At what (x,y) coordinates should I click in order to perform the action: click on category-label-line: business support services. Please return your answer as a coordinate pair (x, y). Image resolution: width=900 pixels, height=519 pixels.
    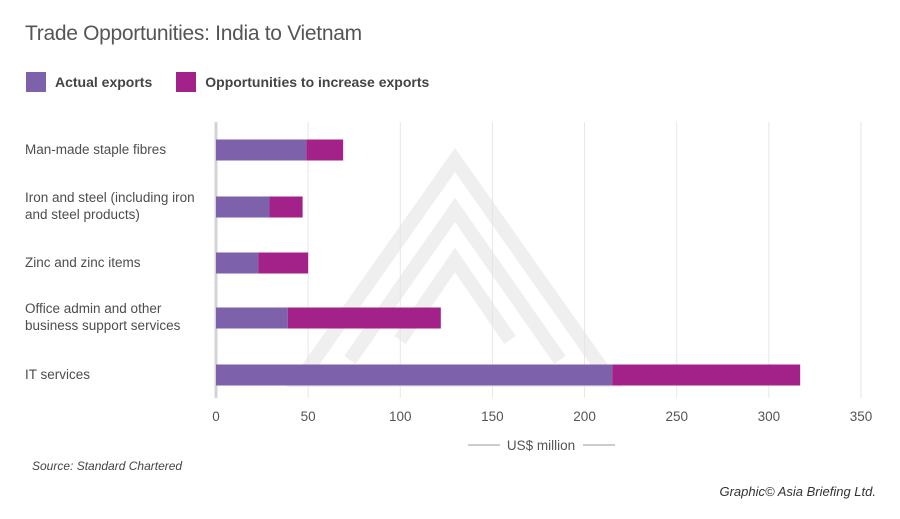
    Looking at the image, I should click on (103, 325).